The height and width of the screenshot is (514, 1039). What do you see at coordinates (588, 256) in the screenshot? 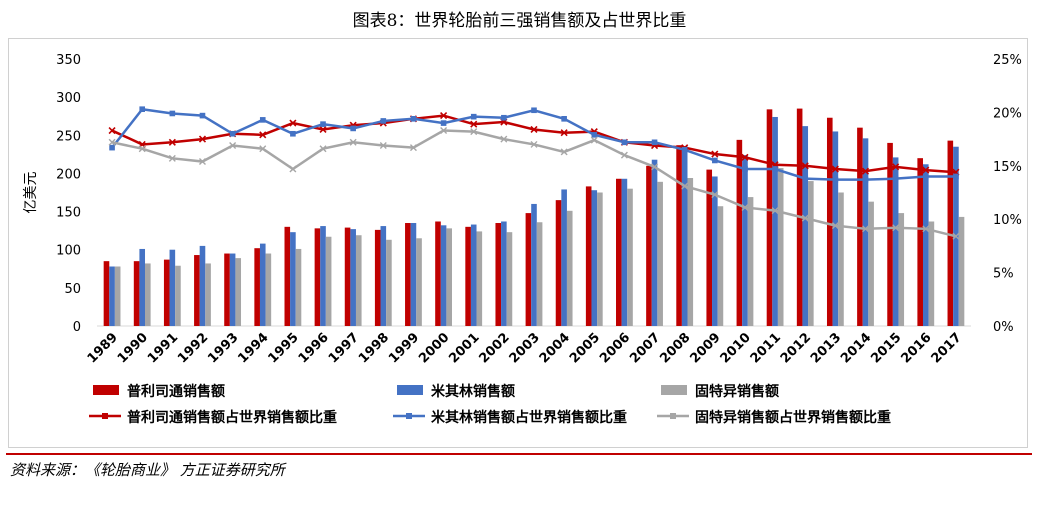
I see `bar-0-2005` at bounding box center [588, 256].